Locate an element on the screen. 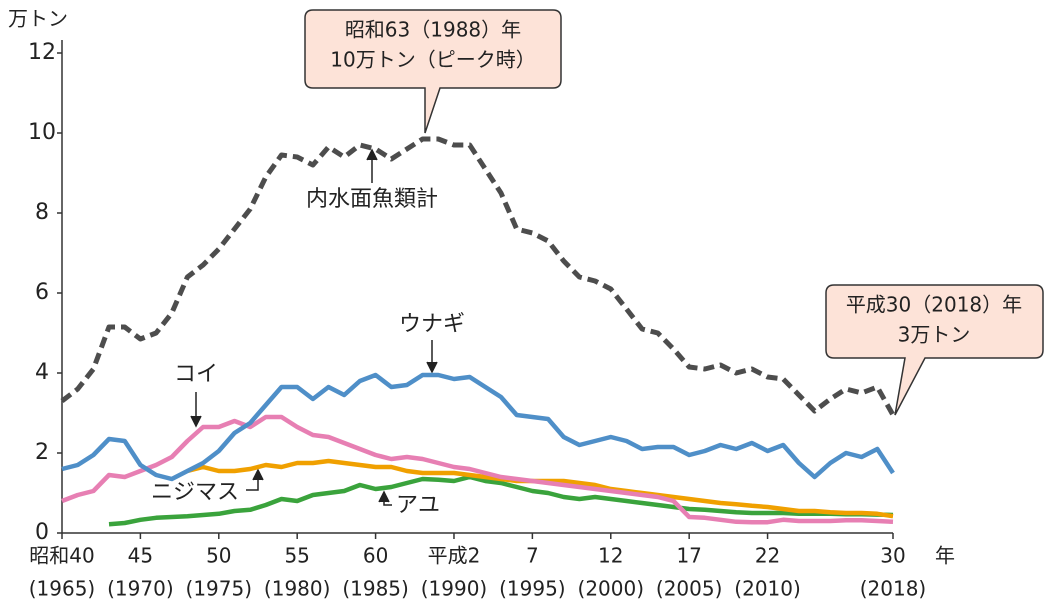 The width and height of the screenshot is (1056, 612). y-tick-label: 8 is located at coordinates (42, 212).